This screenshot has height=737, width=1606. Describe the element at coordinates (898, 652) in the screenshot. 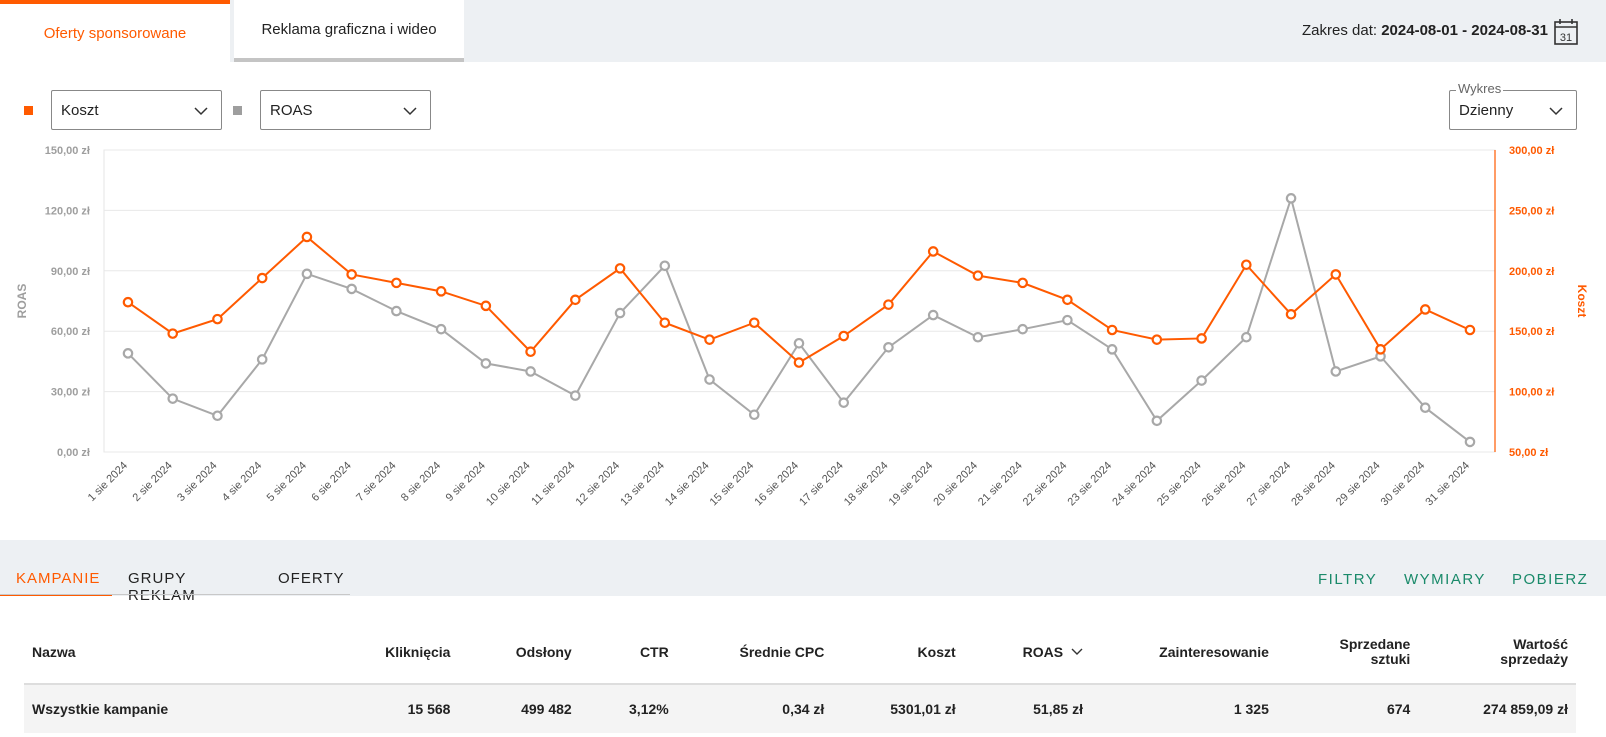

I see `col-cost: Koszt` at that location.